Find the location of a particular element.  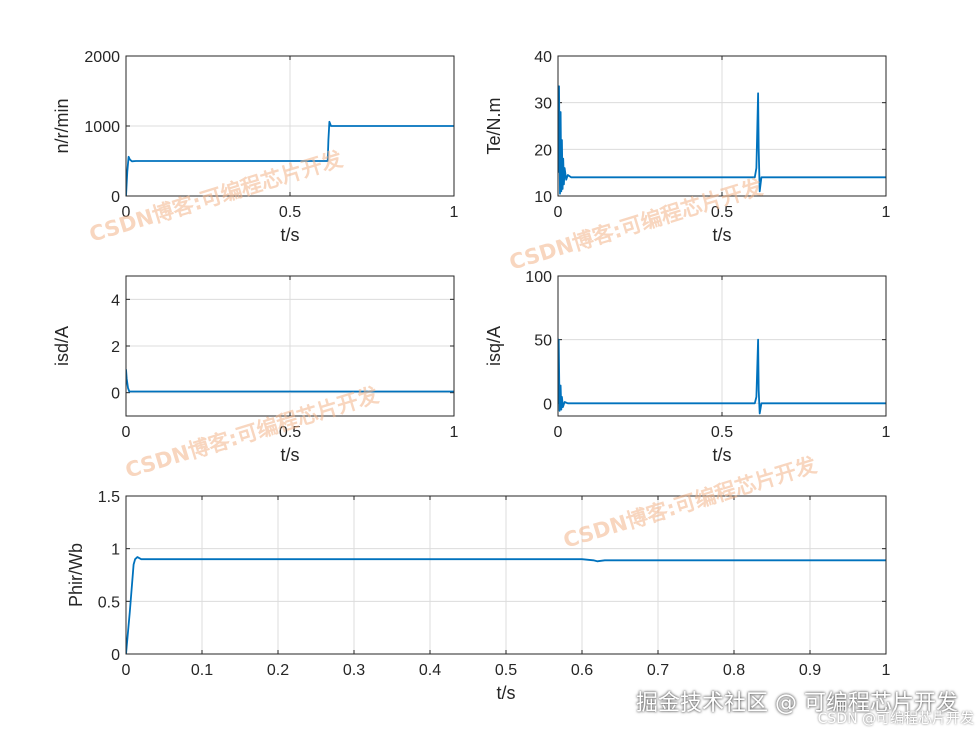

y-tick-label: 100 is located at coordinates (538, 277).